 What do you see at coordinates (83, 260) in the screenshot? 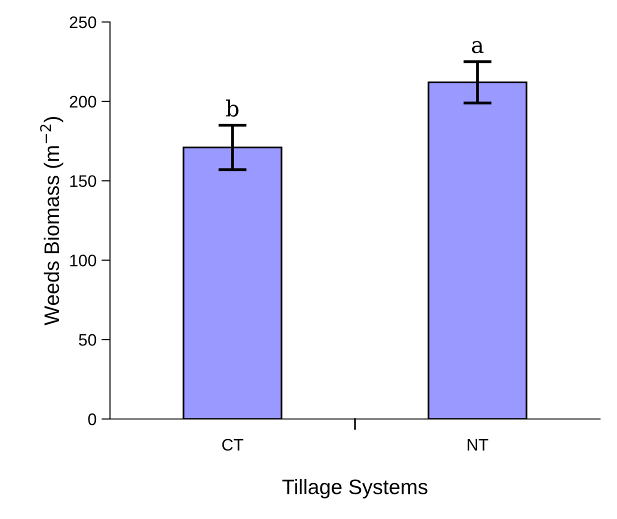
I see `y-tick-label: 100` at bounding box center [83, 260].